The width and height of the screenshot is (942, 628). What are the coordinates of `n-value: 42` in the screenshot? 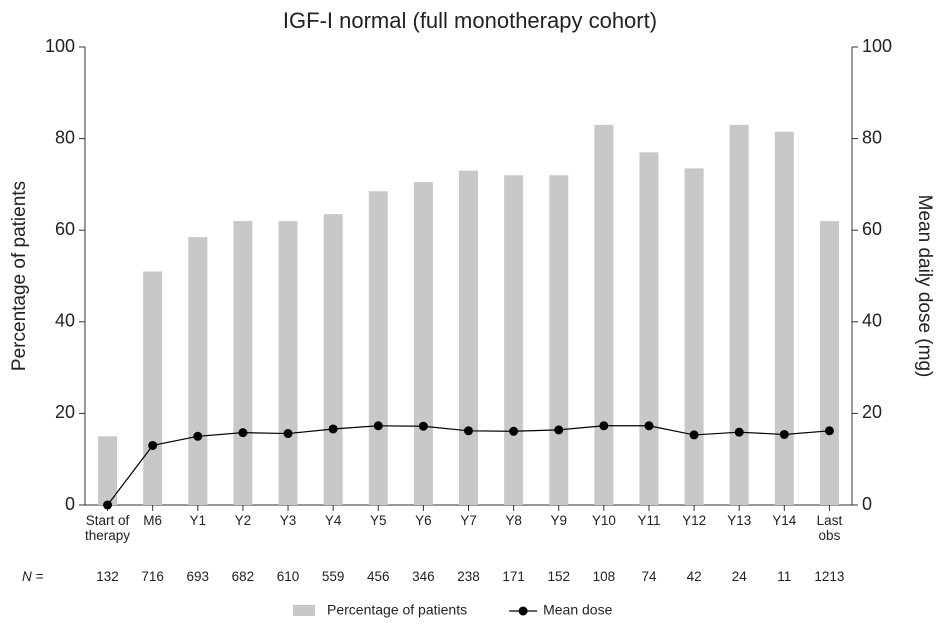 It's located at (694, 576).